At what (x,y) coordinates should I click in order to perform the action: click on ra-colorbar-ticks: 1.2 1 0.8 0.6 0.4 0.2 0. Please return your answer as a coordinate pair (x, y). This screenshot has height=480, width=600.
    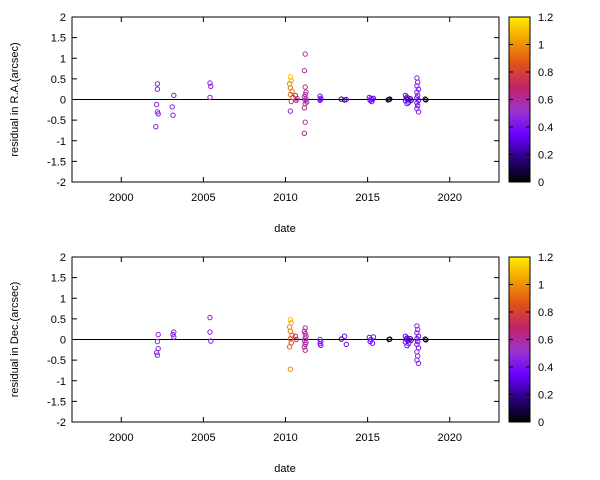
    Looking at the image, I should click on (531, 100).